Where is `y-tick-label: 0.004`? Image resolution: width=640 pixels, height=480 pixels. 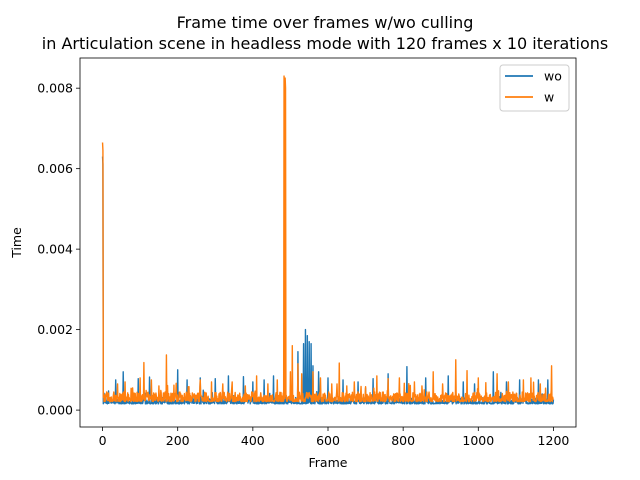 y-tick-label: 0.004 is located at coordinates (55, 249).